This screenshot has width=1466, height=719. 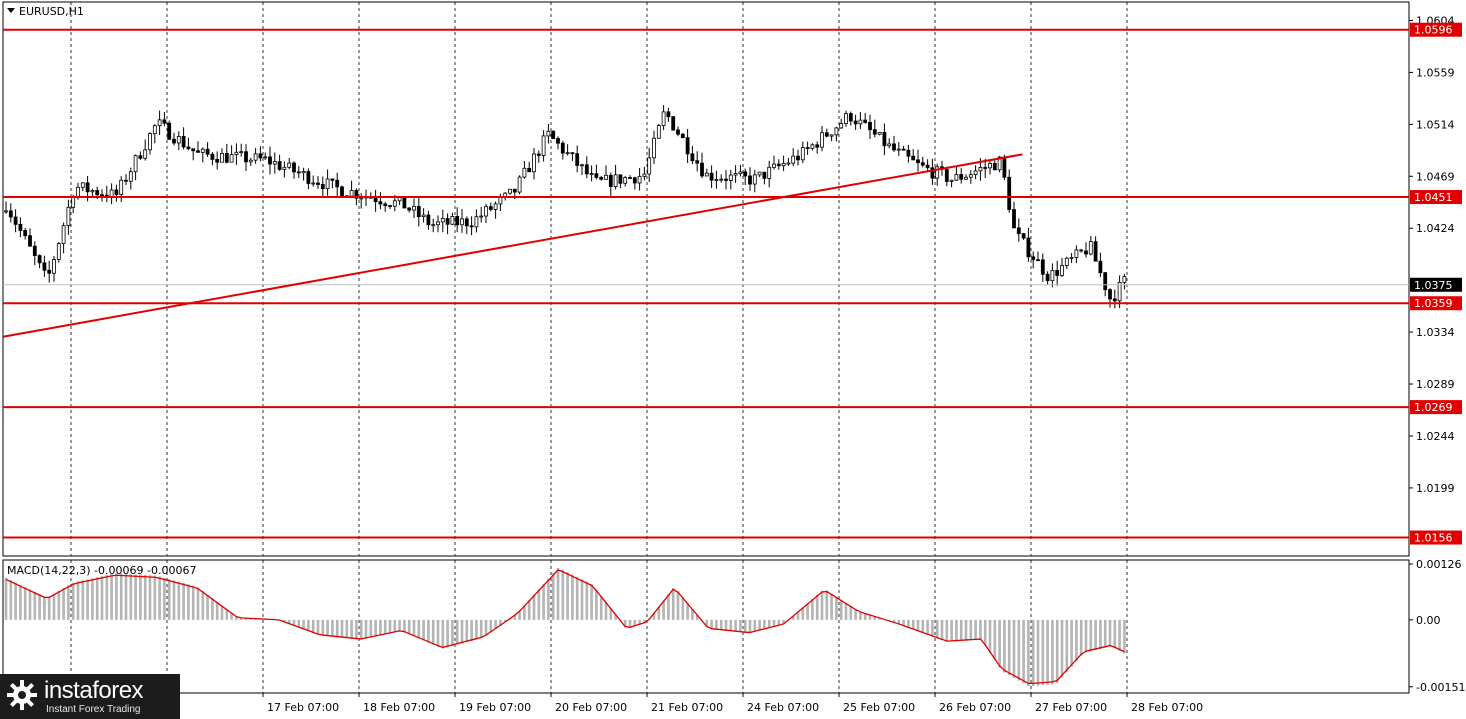 What do you see at coordinates (101, 570) in the screenshot?
I see `macd-title: MACD(14,22,3) -0.00069 -0.00067` at bounding box center [101, 570].